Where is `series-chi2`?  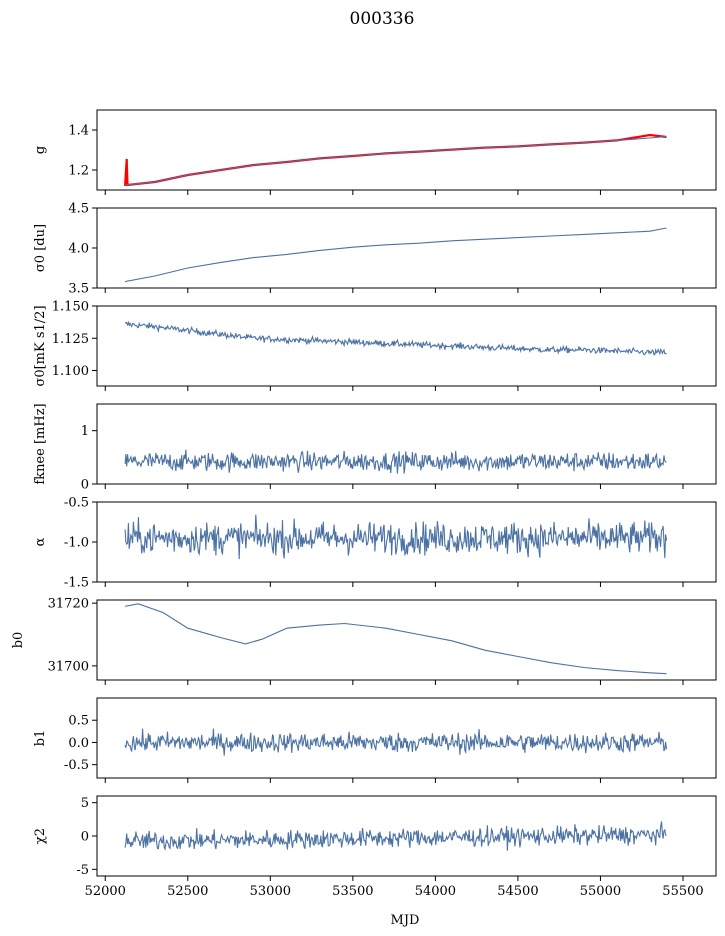 series-chi2 is located at coordinates (395, 836).